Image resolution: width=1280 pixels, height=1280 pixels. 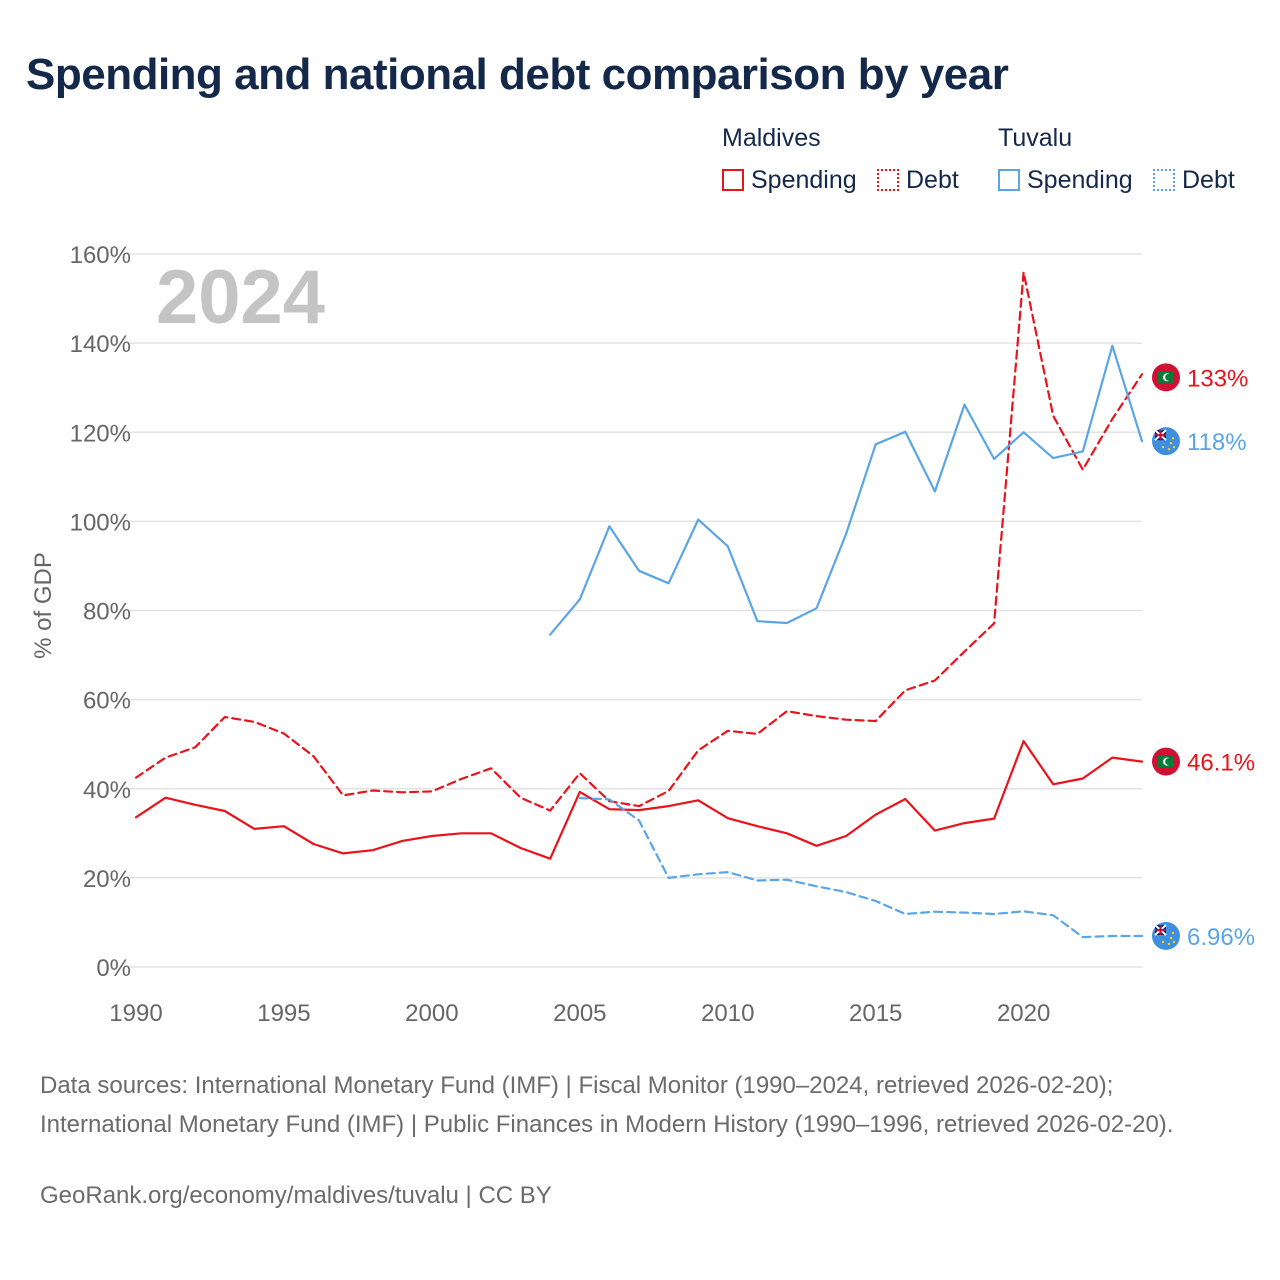 What do you see at coordinates (431, 1013) in the screenshot?
I see `x-tick-label: 2000` at bounding box center [431, 1013].